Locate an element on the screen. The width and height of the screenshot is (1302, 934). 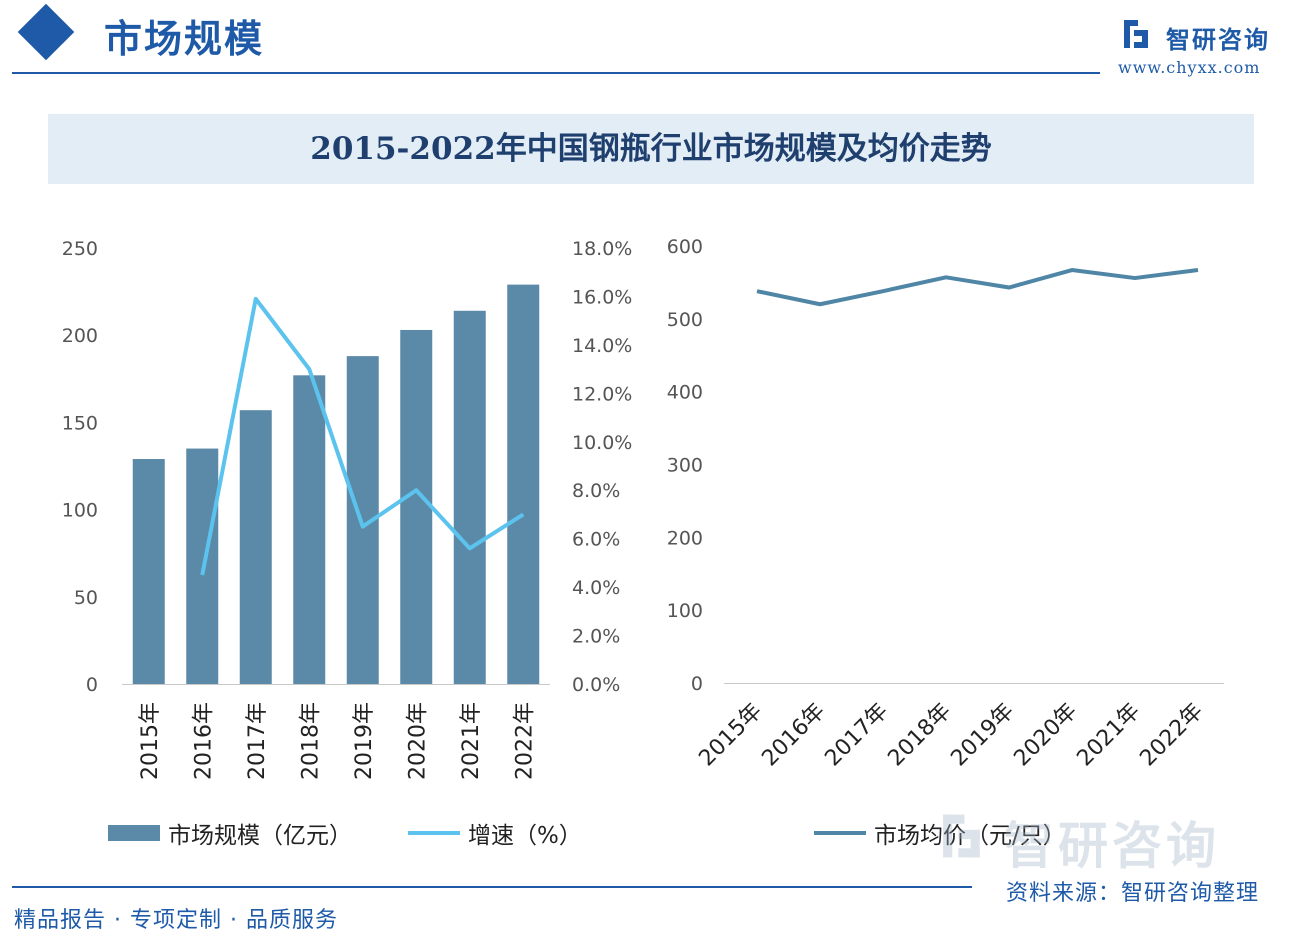
legend-market-size: 市场规模（亿元） is located at coordinates (230, 833).